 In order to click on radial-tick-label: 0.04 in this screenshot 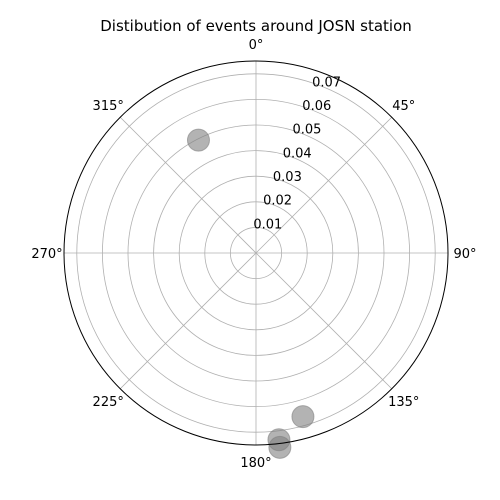, I will do `click(297, 153)`.